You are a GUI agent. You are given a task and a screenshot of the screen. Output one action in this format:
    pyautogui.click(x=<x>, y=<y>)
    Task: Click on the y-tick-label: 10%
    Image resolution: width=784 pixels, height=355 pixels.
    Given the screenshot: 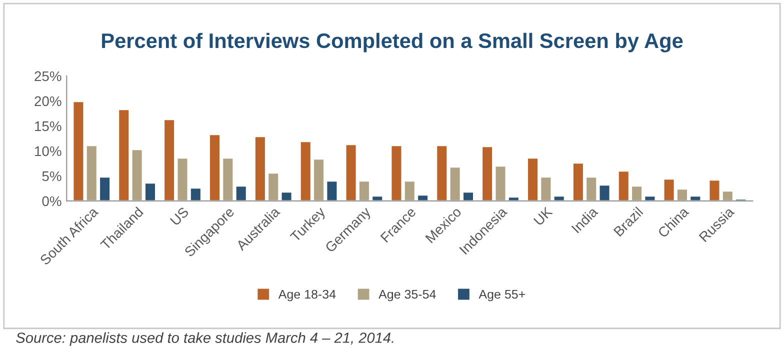 What is the action you would take?
    pyautogui.click(x=48, y=151)
    